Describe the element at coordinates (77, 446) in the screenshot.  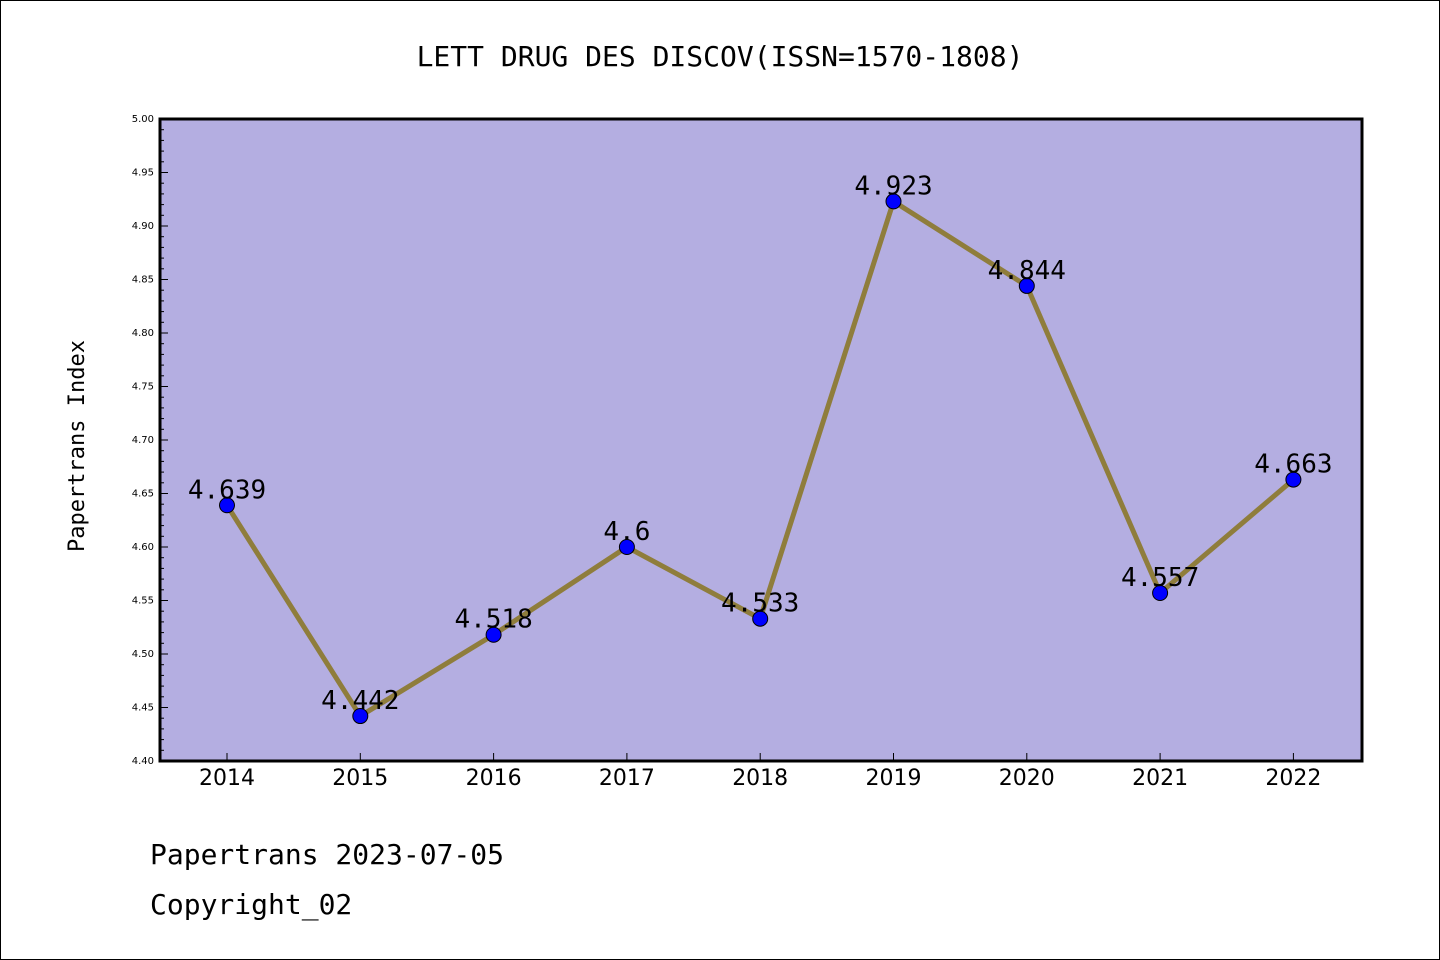
I see `y-axis-label: Papertrans Index` at that location.